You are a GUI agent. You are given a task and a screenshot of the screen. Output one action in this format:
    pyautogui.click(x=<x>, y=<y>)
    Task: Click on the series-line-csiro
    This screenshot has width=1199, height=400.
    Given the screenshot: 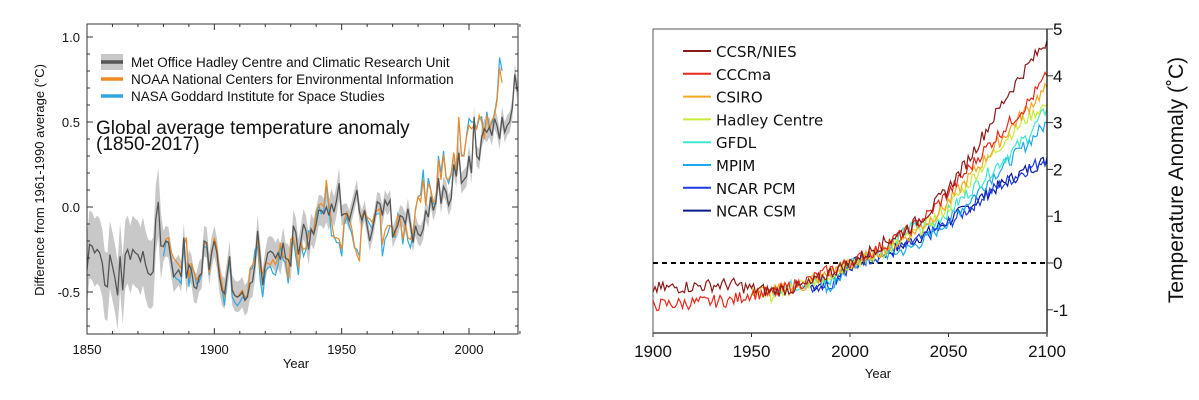 What is the action you would take?
    pyautogui.click(x=899, y=189)
    